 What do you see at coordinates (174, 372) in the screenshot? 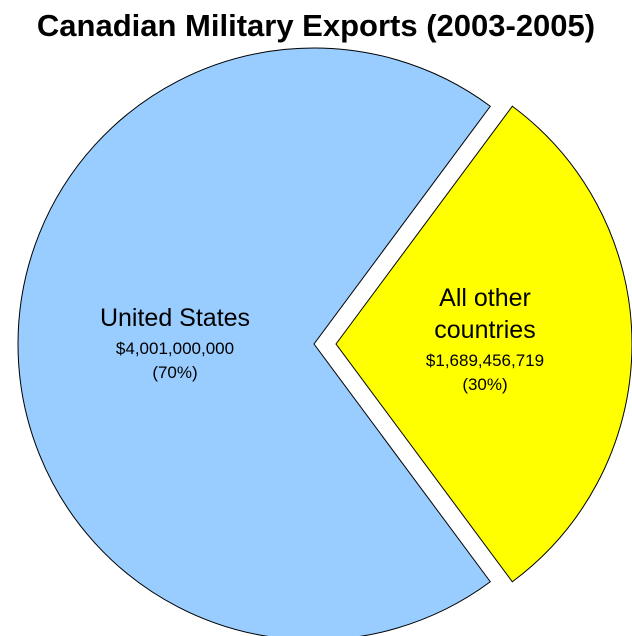
I see `slice-0-percent-label: (70%)` at bounding box center [174, 372].